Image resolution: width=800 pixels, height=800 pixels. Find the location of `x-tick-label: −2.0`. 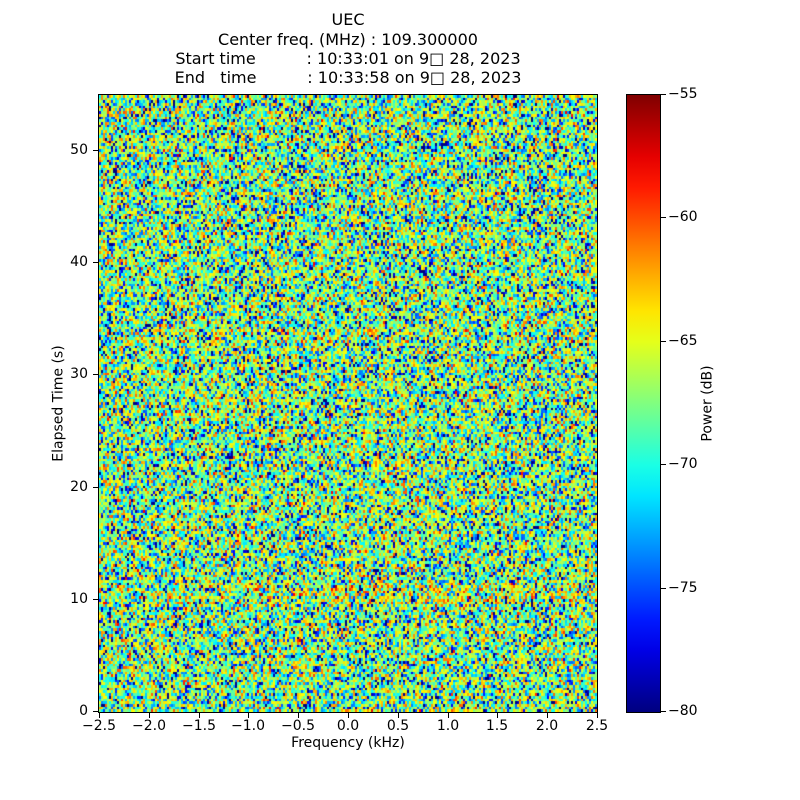

x-tick-label: −2.0 is located at coordinates (149, 726).